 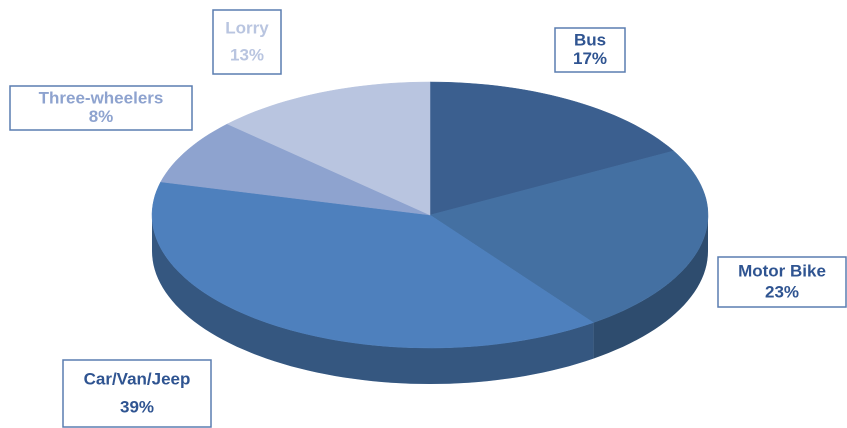 I want to click on category-label: Car/Van/Jeep, so click(x=137, y=379).